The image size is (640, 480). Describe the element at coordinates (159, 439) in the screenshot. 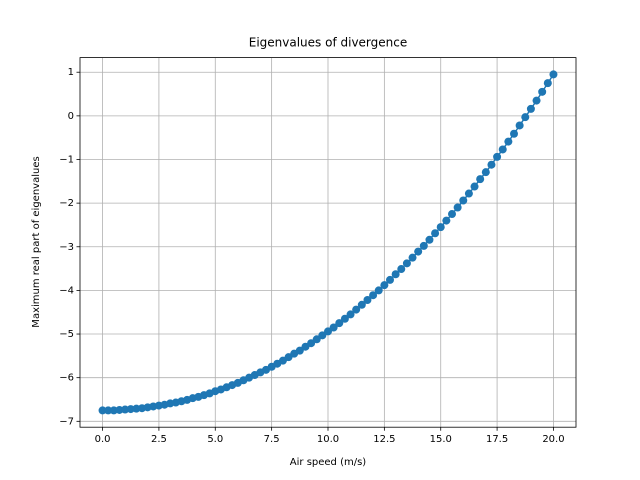

I see `x-tick-label: 2.5` at that location.